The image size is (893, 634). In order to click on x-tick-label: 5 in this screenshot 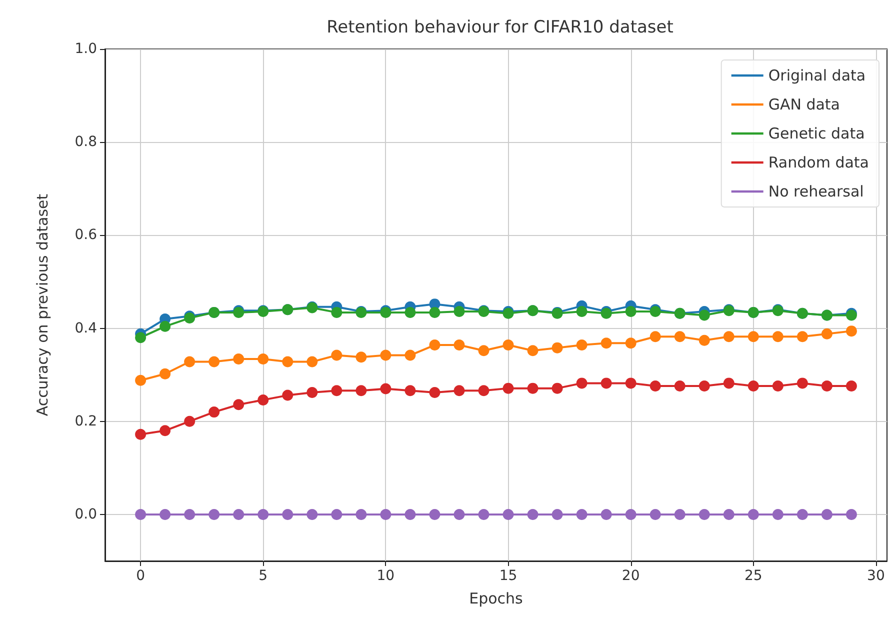, I will do `click(263, 576)`.